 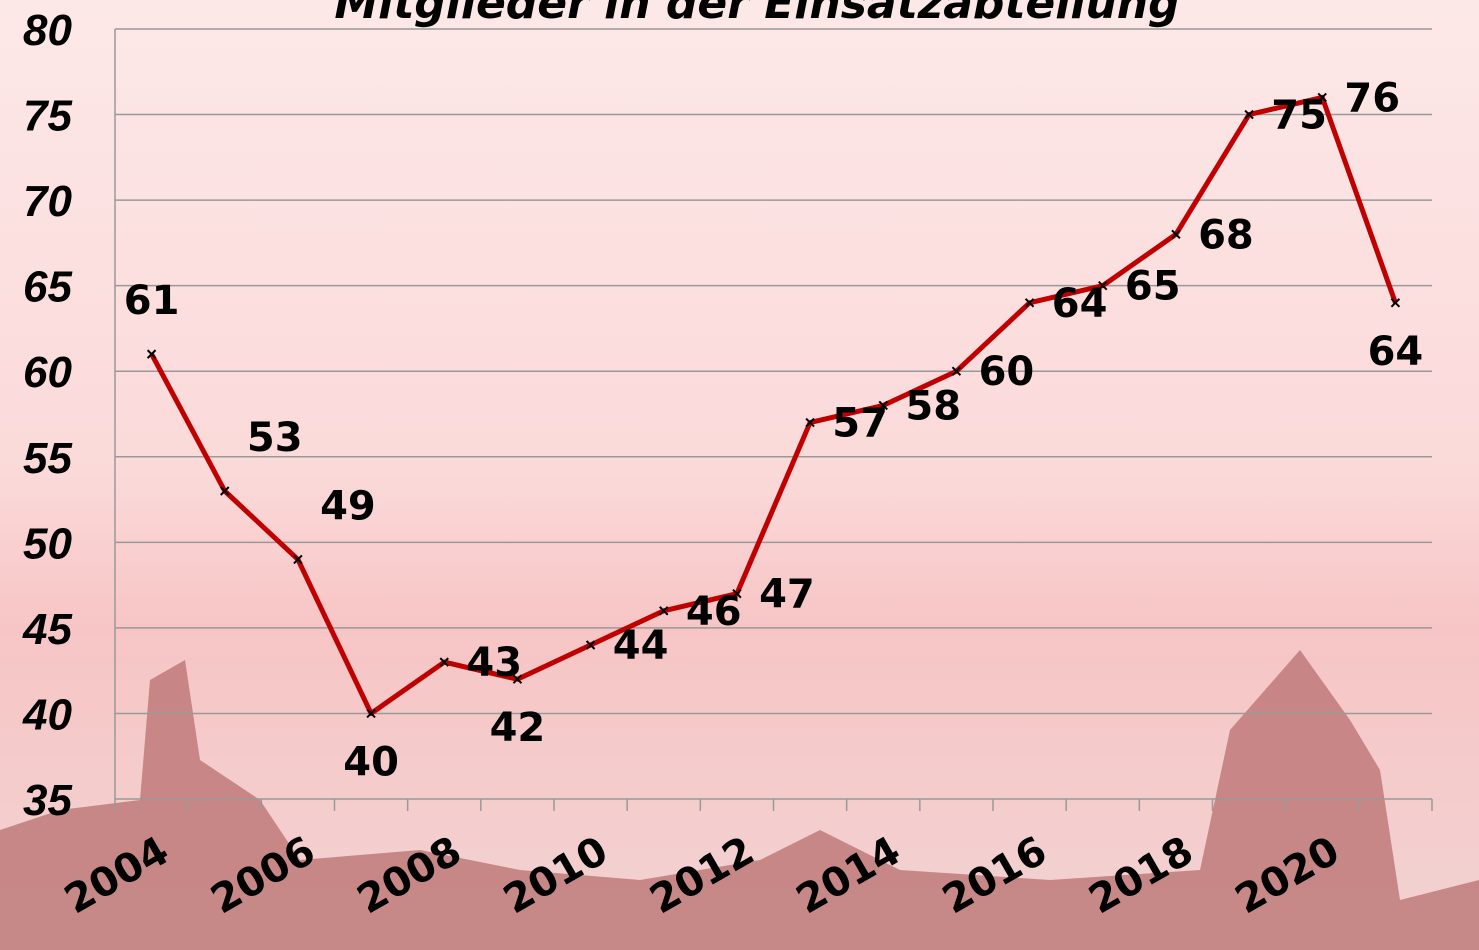 What do you see at coordinates (1299, 116) in the screenshot?
I see `value-label: 75` at bounding box center [1299, 116].